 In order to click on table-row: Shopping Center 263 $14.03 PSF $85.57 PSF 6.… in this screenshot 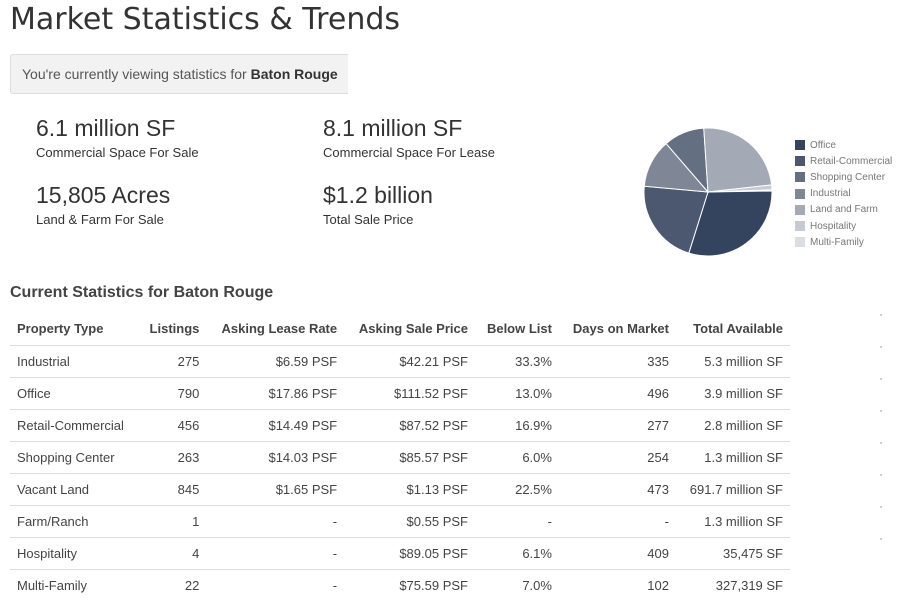, I will do `click(400, 456)`.